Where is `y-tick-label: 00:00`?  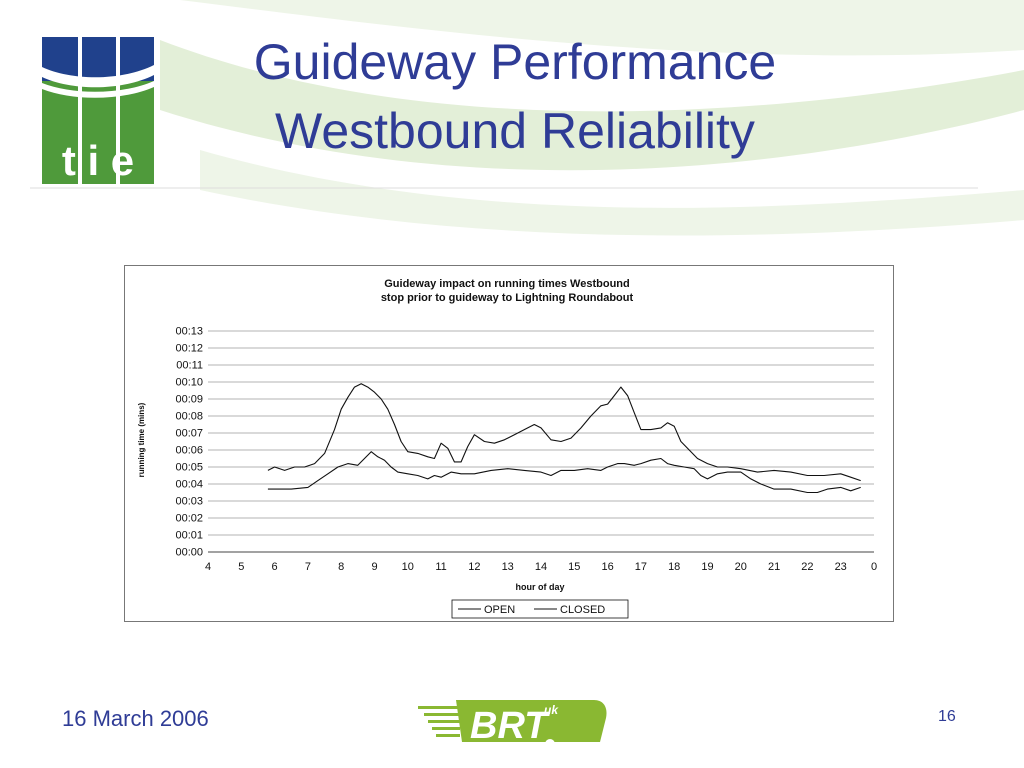 y-tick-label: 00:00 is located at coordinates (189, 553).